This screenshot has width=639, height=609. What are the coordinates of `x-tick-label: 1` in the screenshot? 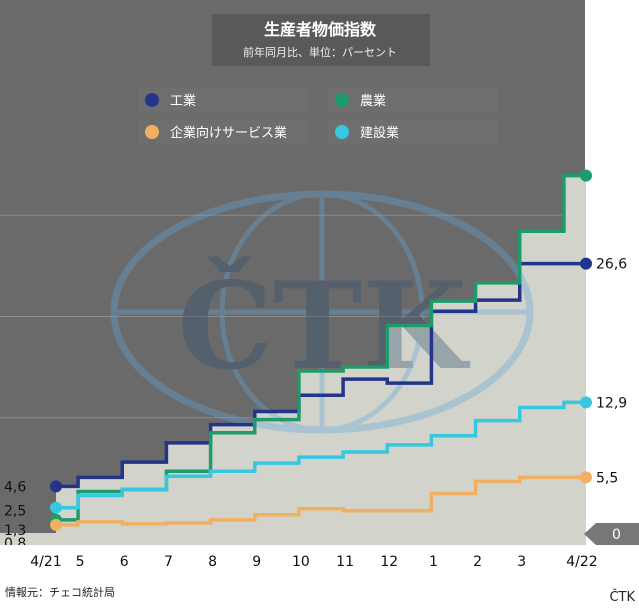 It's located at (433, 562).